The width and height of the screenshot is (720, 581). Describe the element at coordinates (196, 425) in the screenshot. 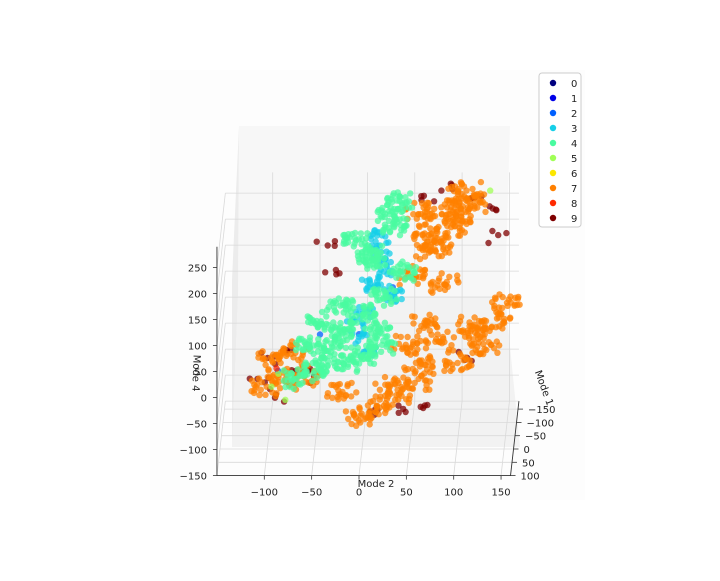

I see `z-tick-label: −50` at that location.